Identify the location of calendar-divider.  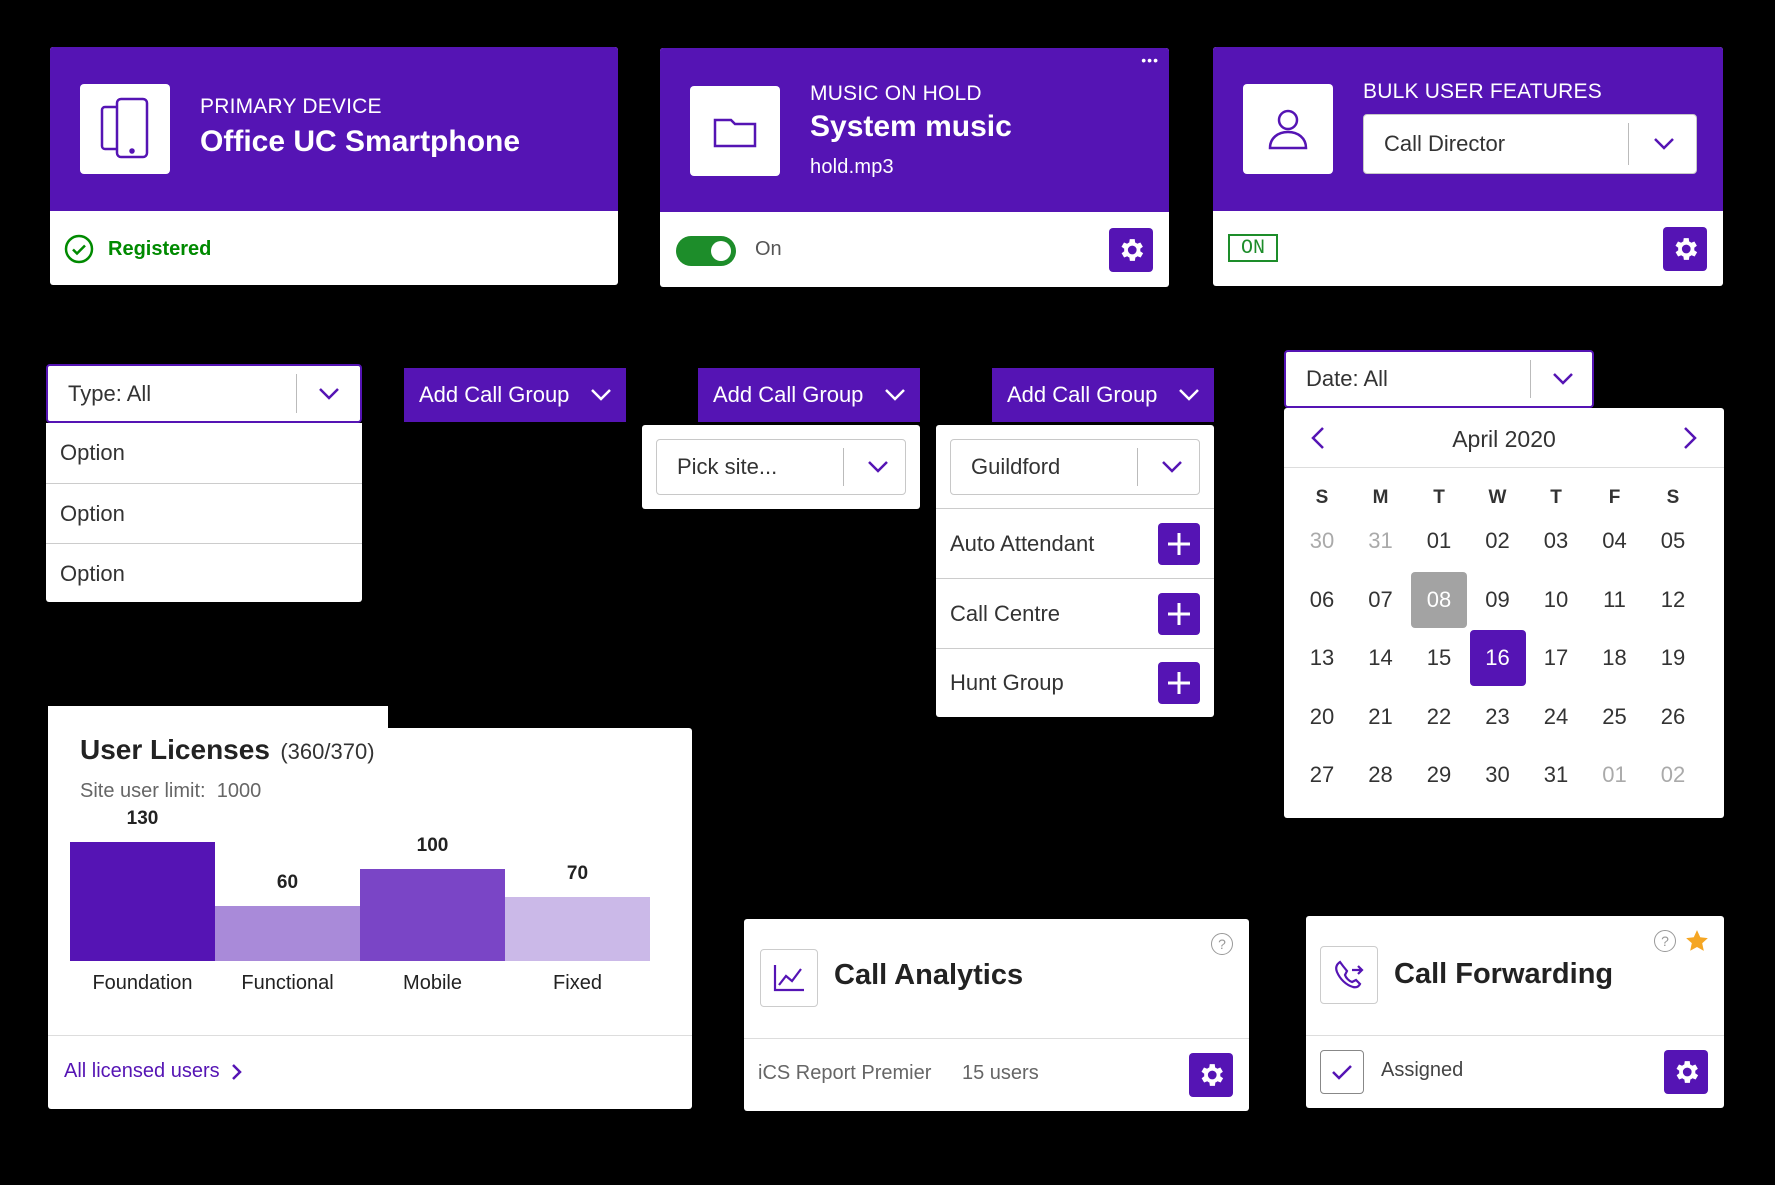
(1504, 467).